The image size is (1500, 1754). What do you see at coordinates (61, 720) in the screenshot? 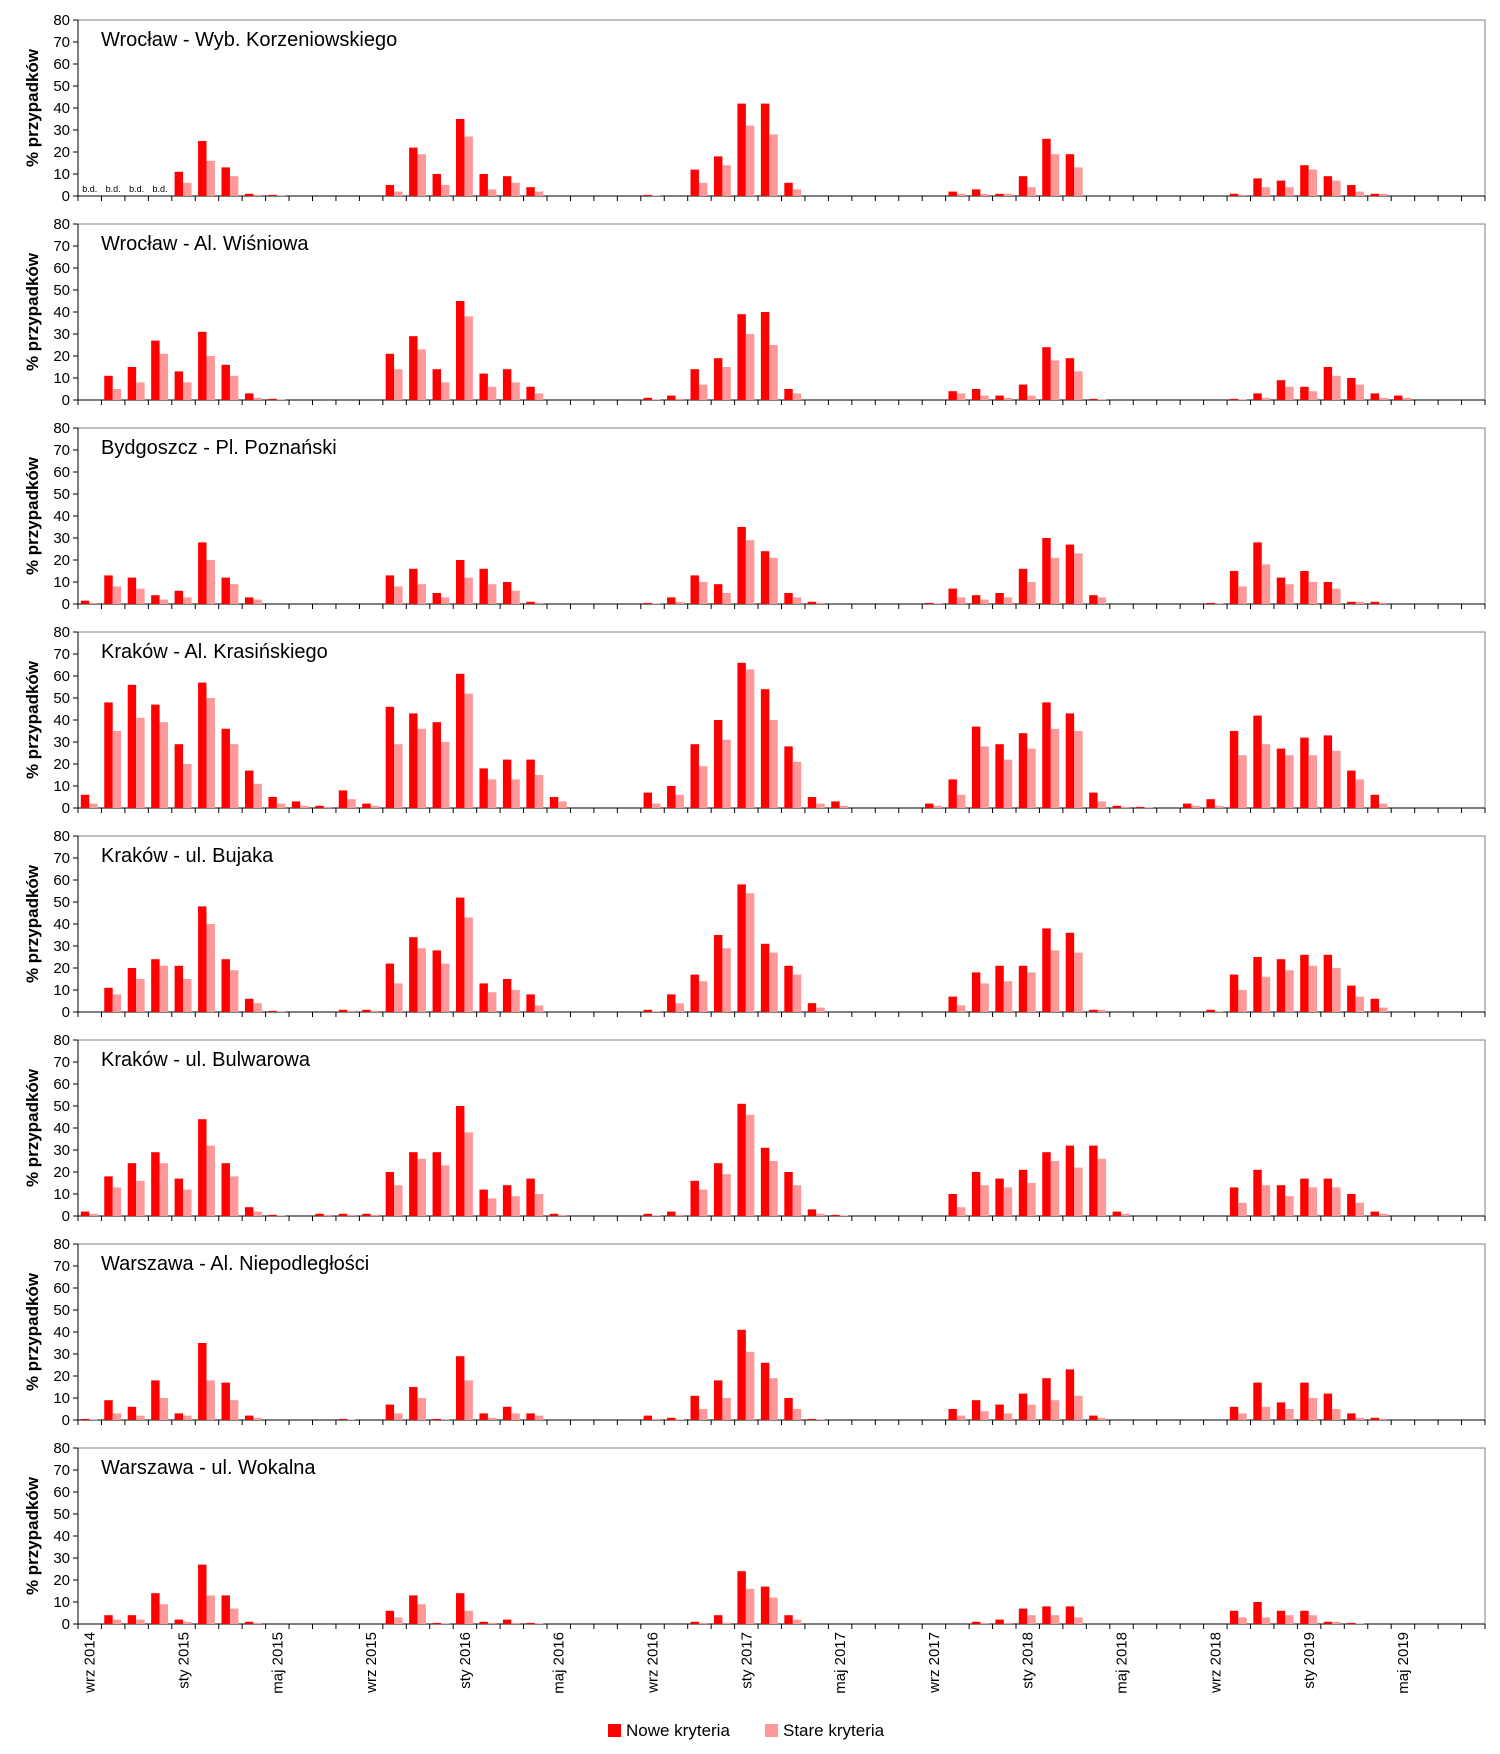
I see `y-tick-label: 40` at bounding box center [61, 720].